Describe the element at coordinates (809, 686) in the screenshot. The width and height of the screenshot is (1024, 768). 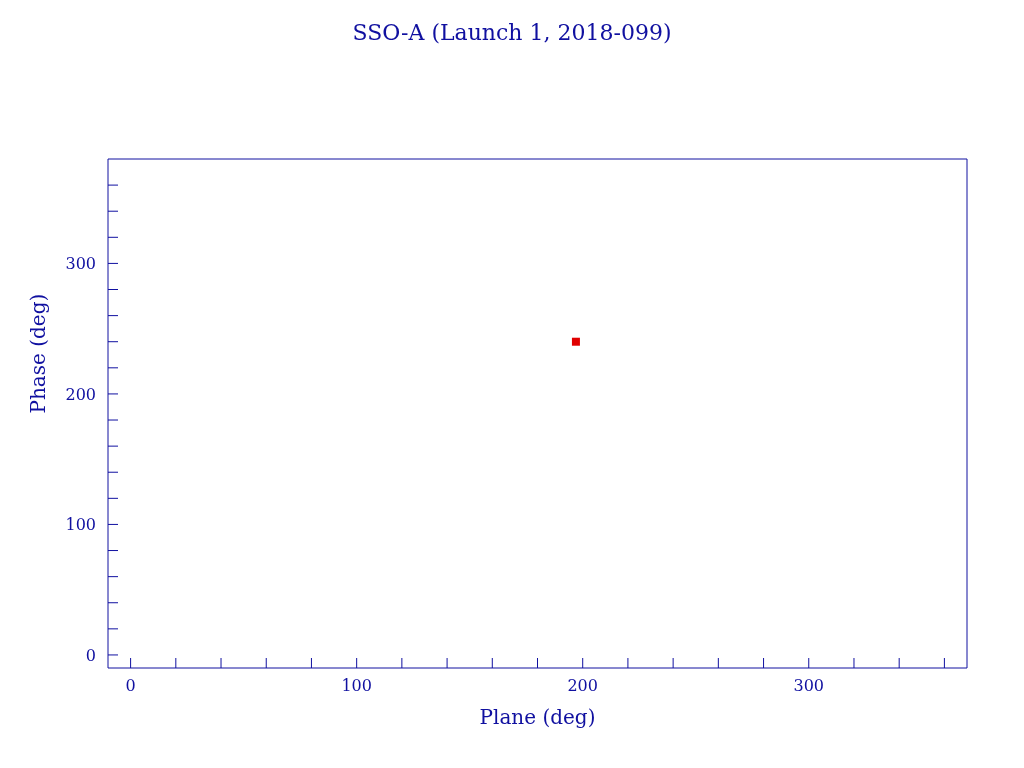
I see `x-tick-label: 300` at that location.